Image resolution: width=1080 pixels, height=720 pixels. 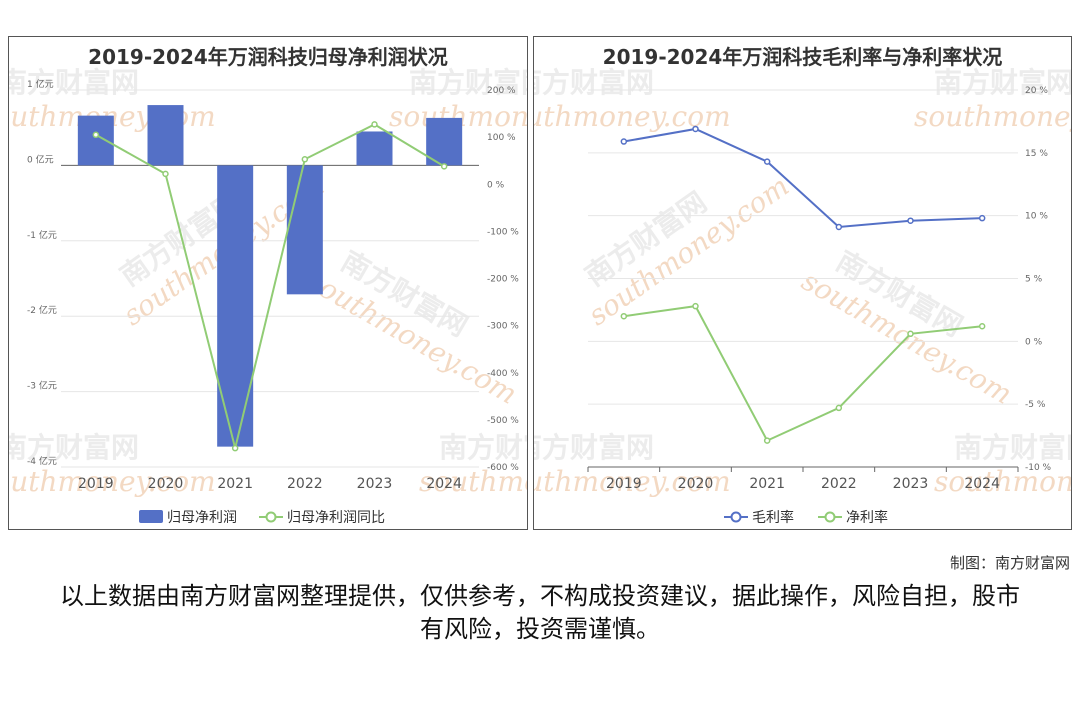 I want to click on point-net-2020, so click(x=695, y=306).